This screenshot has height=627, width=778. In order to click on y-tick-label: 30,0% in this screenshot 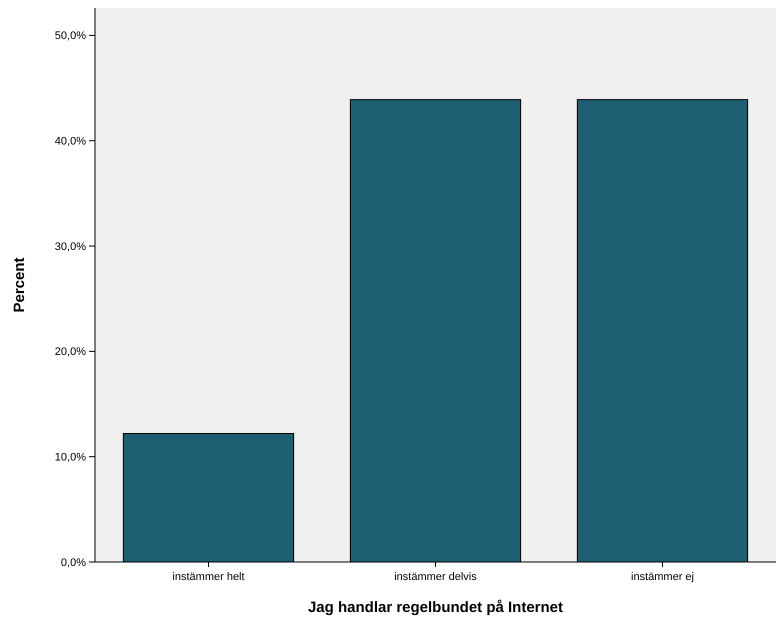, I will do `click(70, 246)`.